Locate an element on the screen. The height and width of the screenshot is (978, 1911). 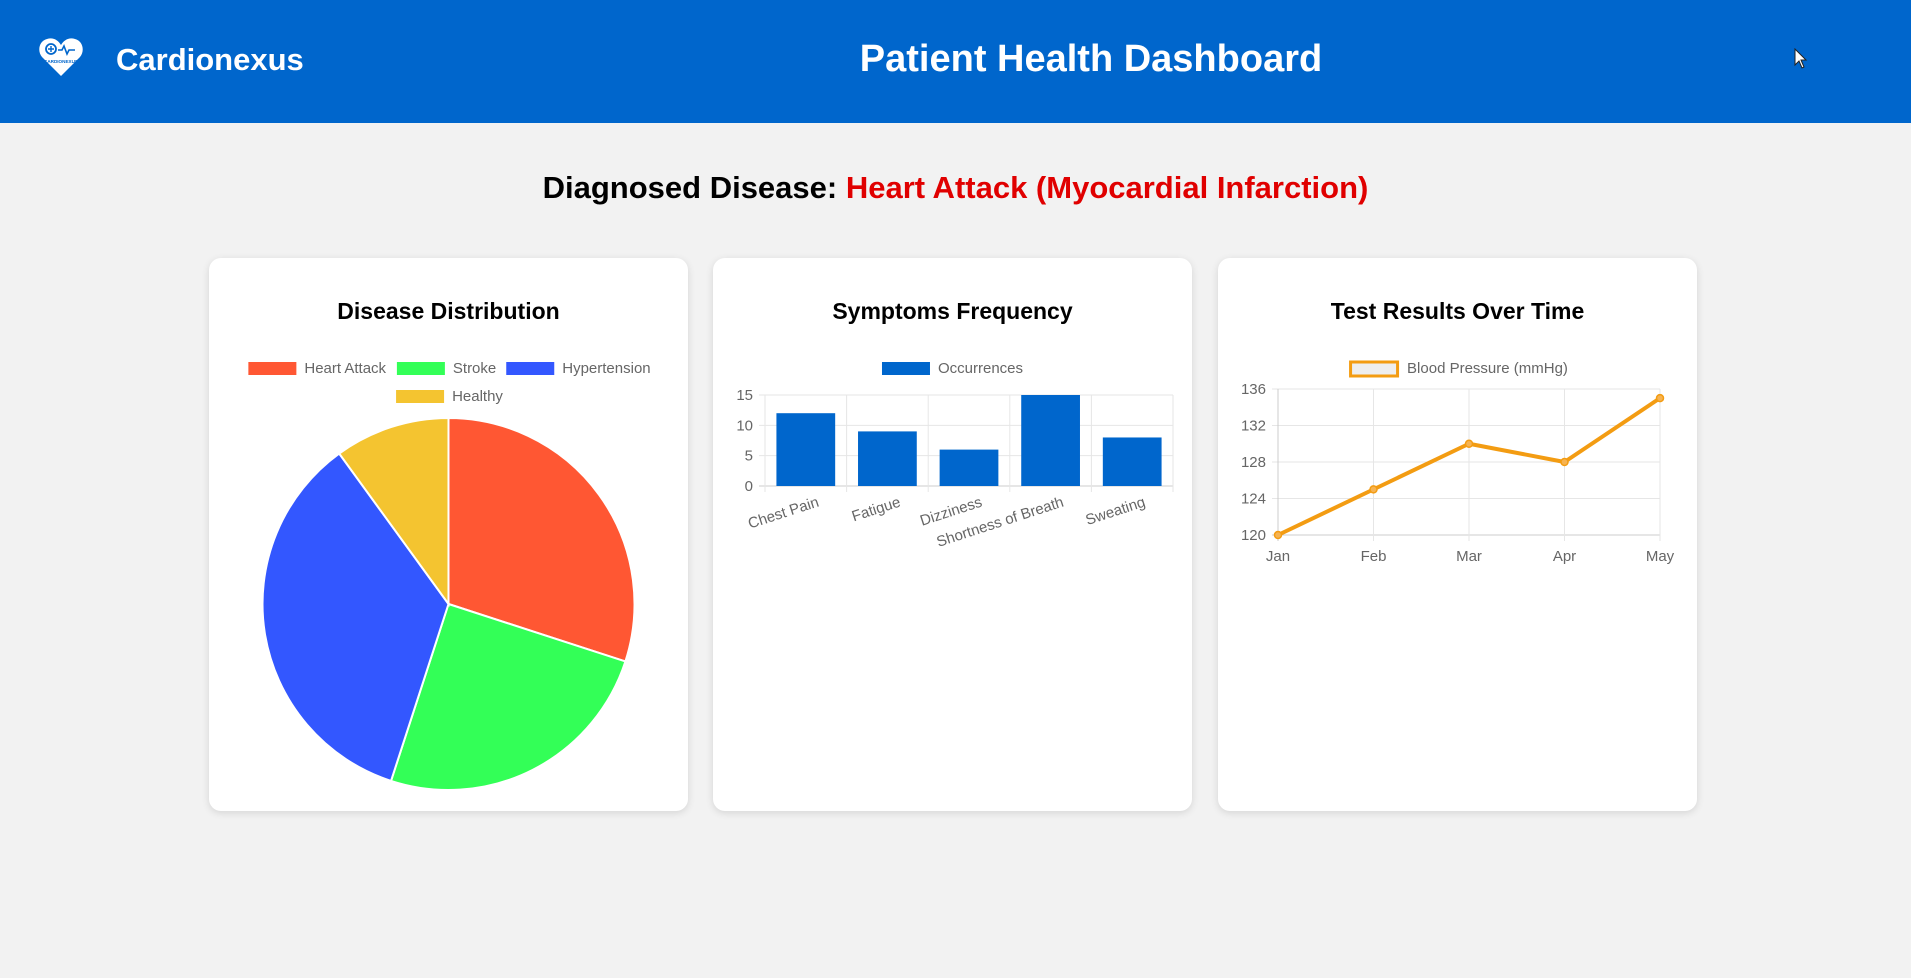
card-title: Disease Distribution is located at coordinates (448, 311).